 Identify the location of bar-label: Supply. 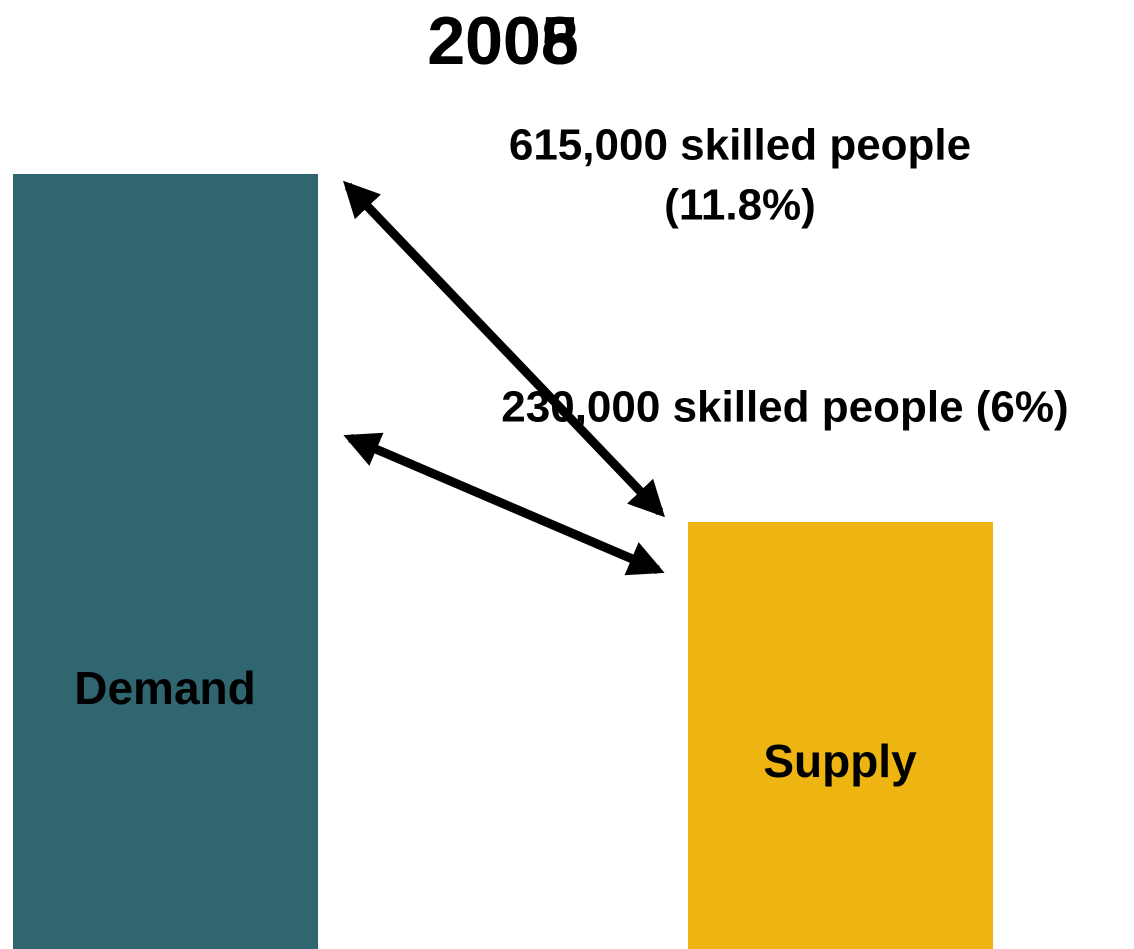
(840, 761).